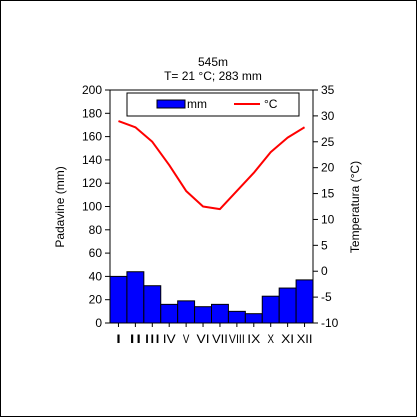  Describe the element at coordinates (92, 183) in the screenshot. I see `y-tick-label: 120` at that location.